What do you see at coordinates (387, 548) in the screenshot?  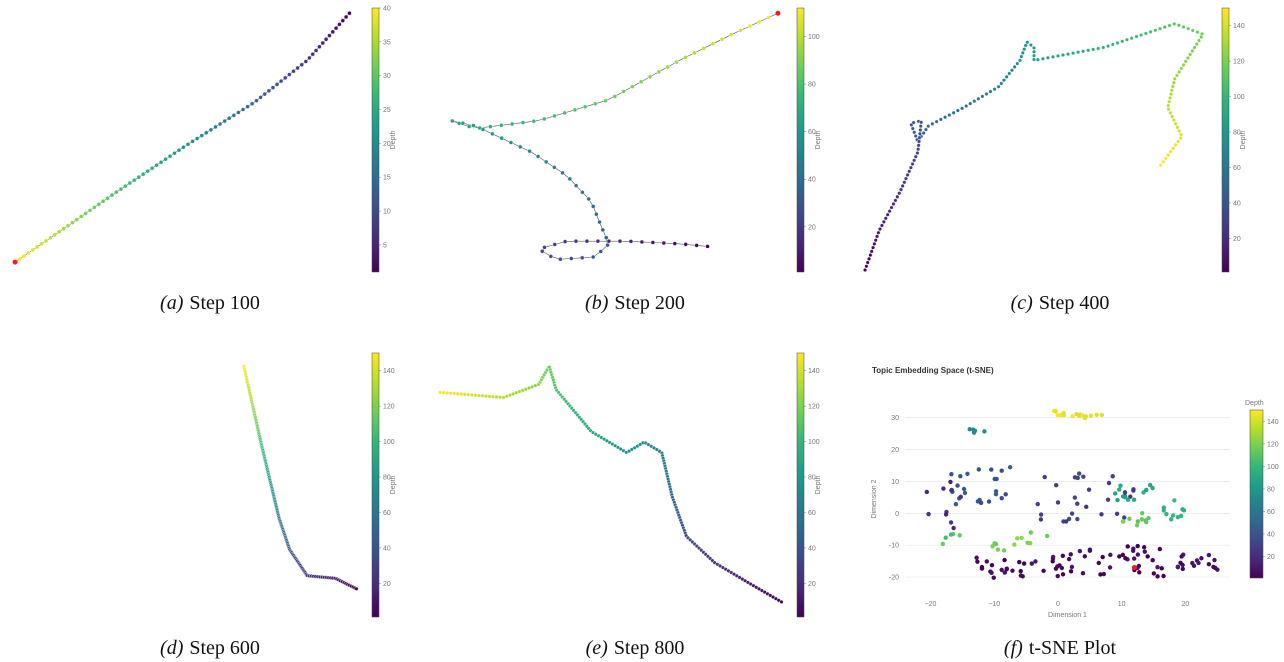 I see `colorbar-tick-label: 40` at bounding box center [387, 548].